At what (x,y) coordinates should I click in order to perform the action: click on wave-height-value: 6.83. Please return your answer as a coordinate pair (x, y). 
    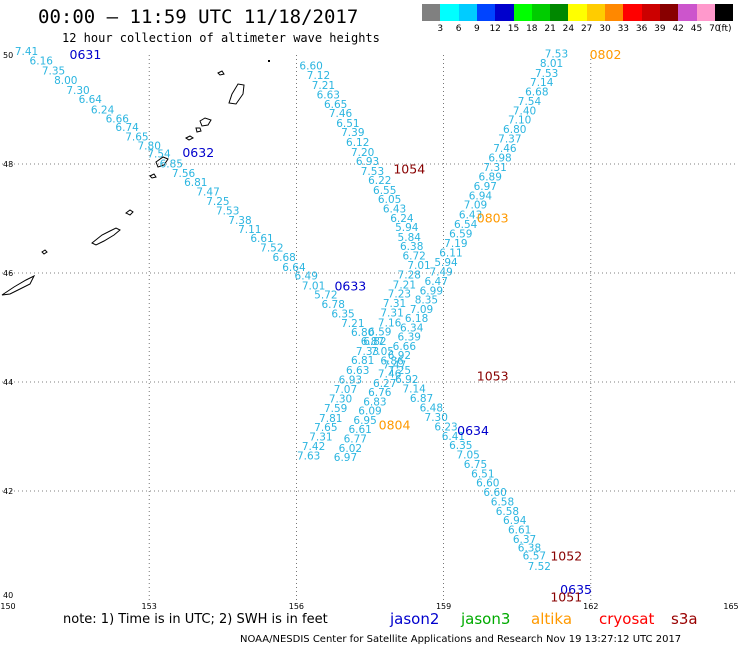
    Looking at the image, I should click on (374, 402).